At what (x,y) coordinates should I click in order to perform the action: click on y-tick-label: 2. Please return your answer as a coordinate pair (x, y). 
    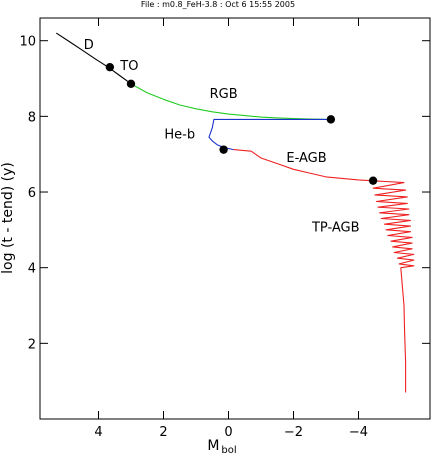
    Looking at the image, I should click on (32, 344).